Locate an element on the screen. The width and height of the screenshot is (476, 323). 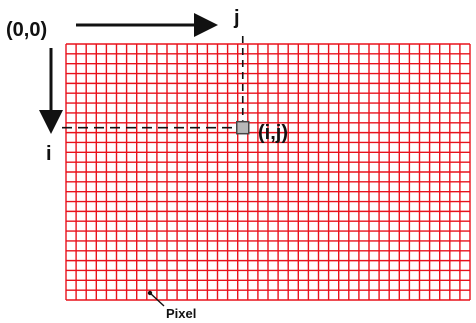
origin-label: (0,0) is located at coordinates (26, 30).